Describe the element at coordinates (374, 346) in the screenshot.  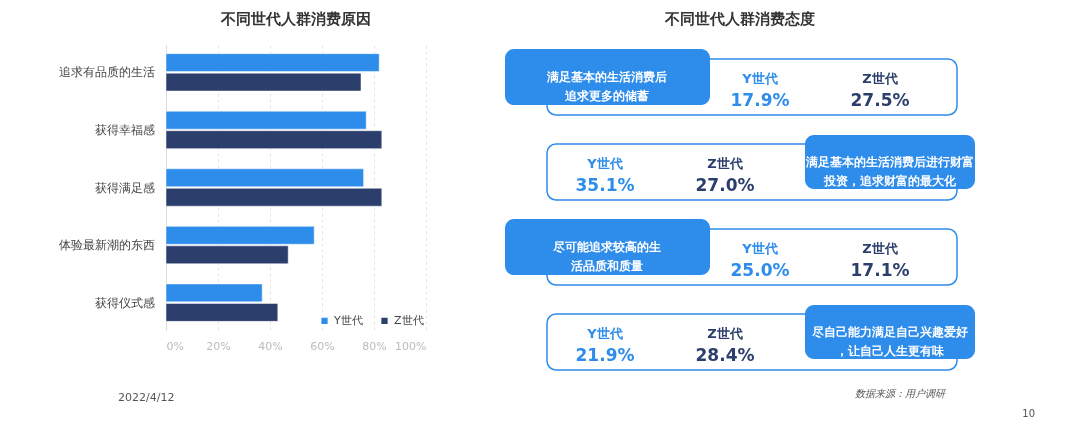
I see `x-tick-label: 80%` at that location.